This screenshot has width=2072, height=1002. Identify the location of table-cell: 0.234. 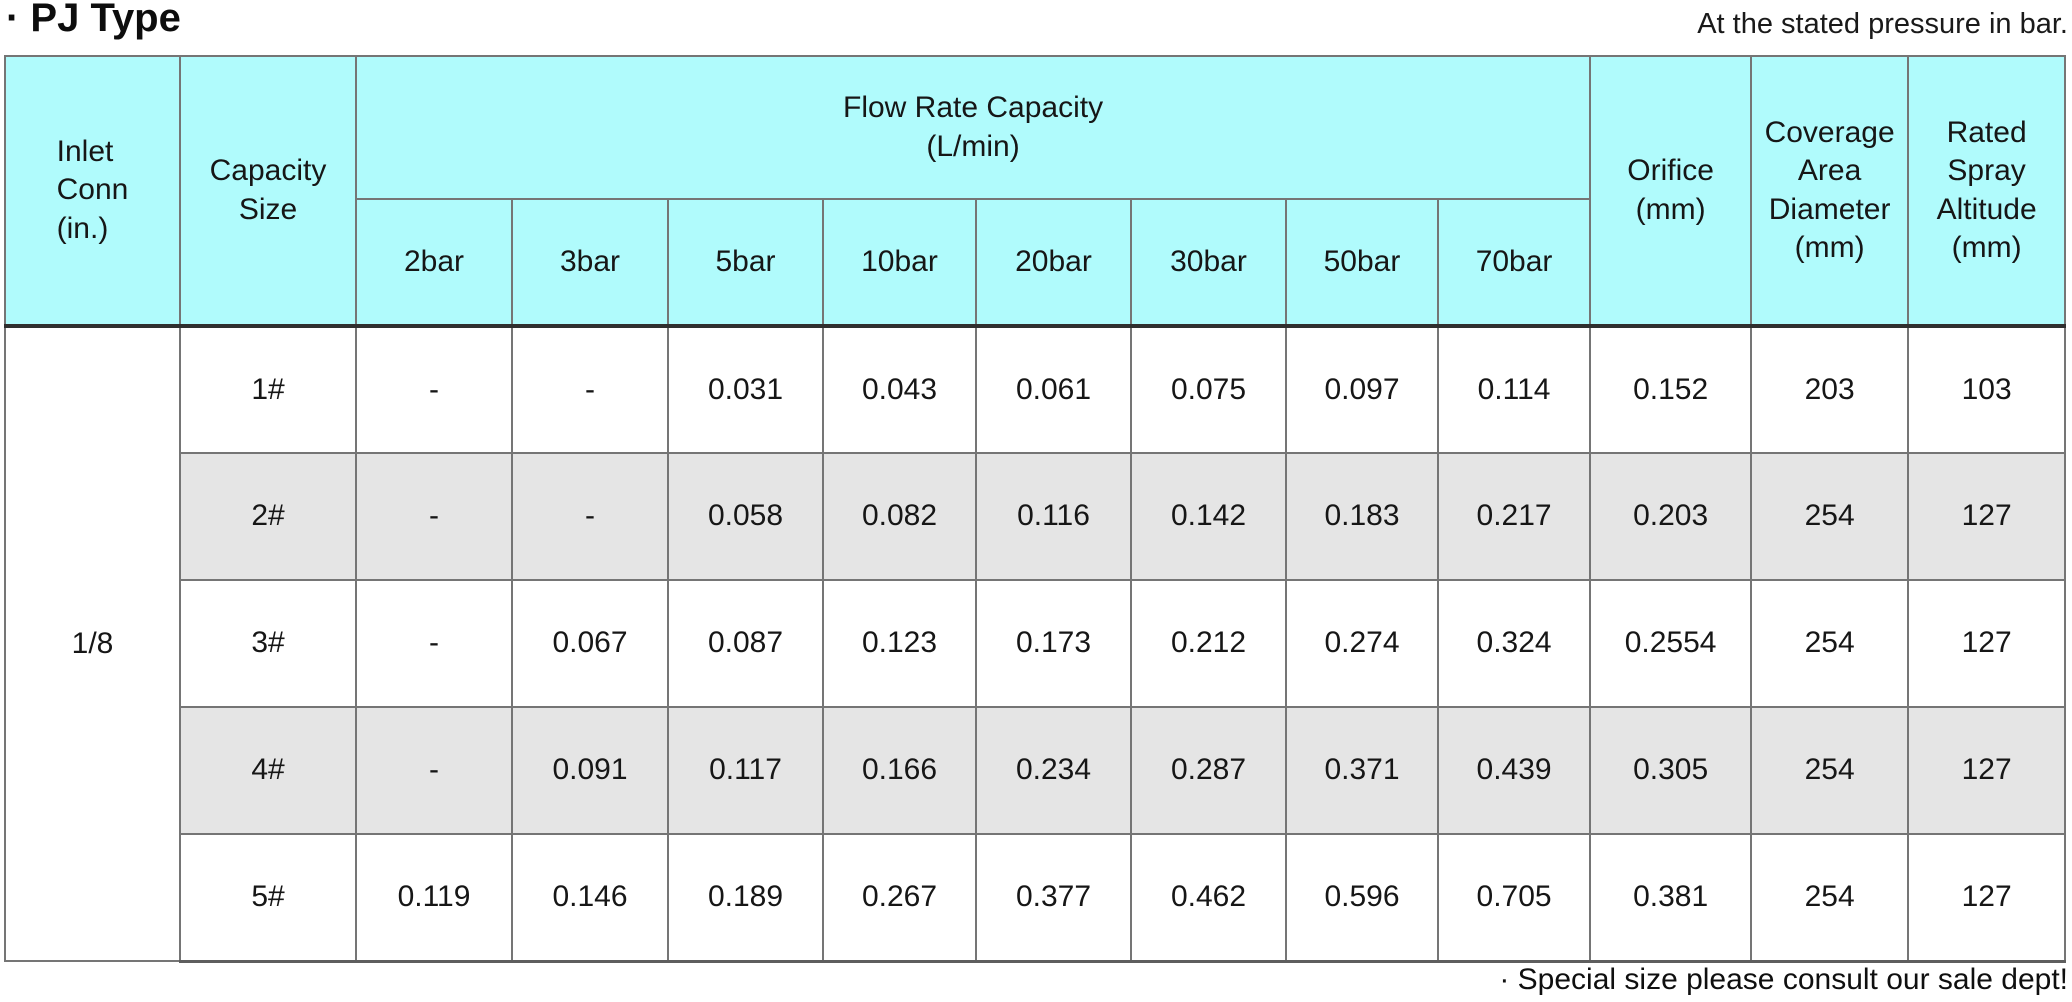
(1053, 770).